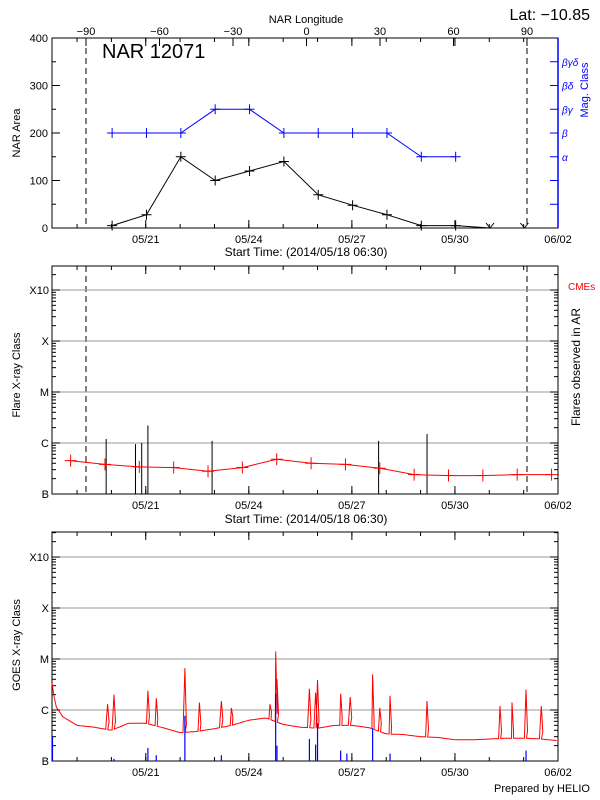  Describe the element at coordinates (527, 32) in the screenshot. I see `lon-tick-label: 90` at that location.